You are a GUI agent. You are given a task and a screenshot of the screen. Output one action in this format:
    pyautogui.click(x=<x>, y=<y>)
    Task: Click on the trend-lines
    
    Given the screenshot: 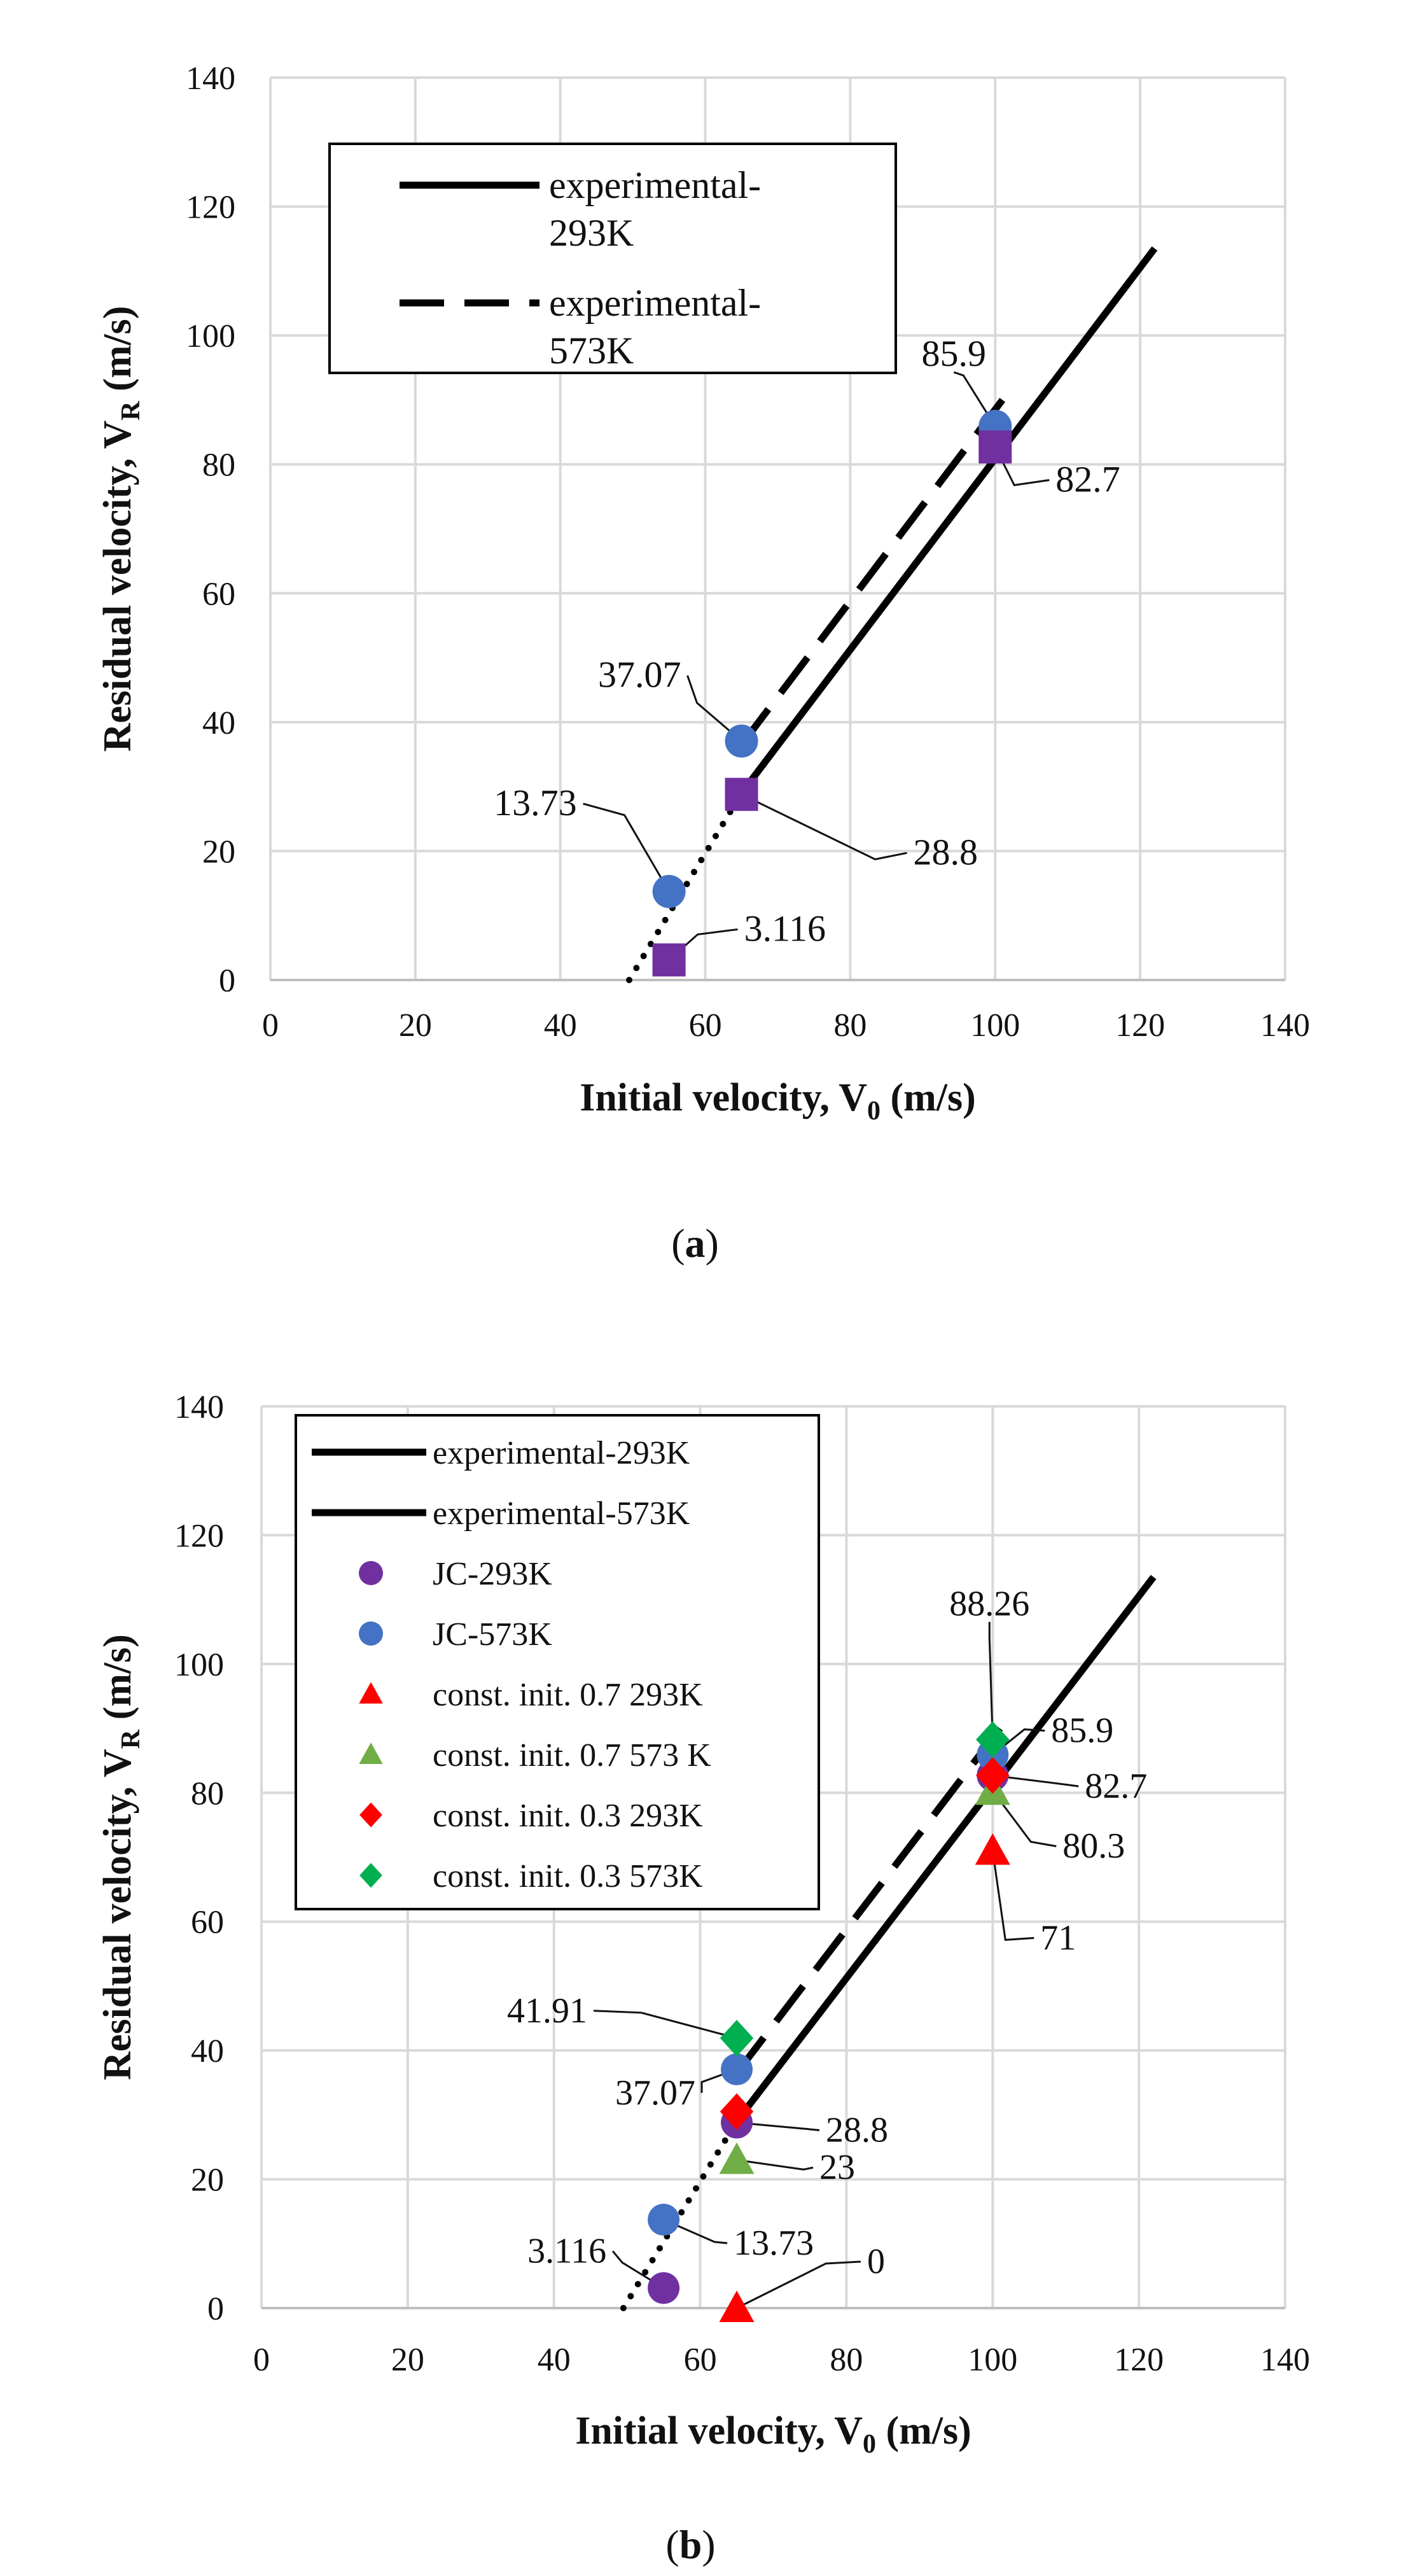 What is the action you would take?
    pyautogui.click(x=891, y=614)
    